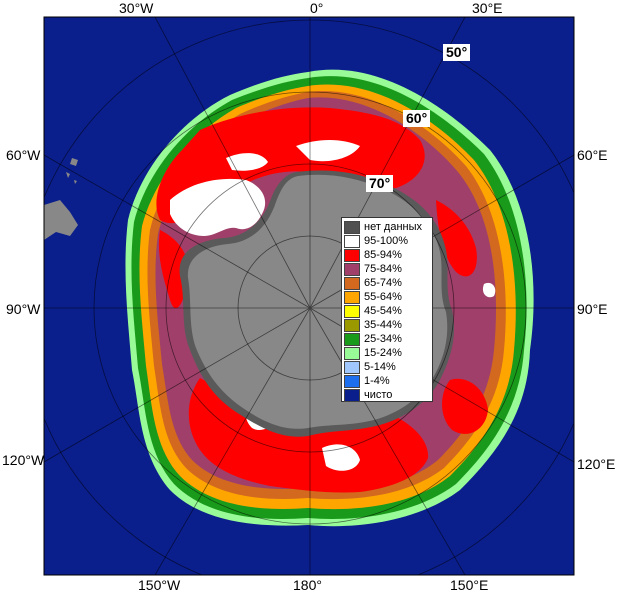 The width and height of the screenshot is (617, 594). What do you see at coordinates (383, 311) in the screenshot?
I see `legend-label: 45-54%` at bounding box center [383, 311].